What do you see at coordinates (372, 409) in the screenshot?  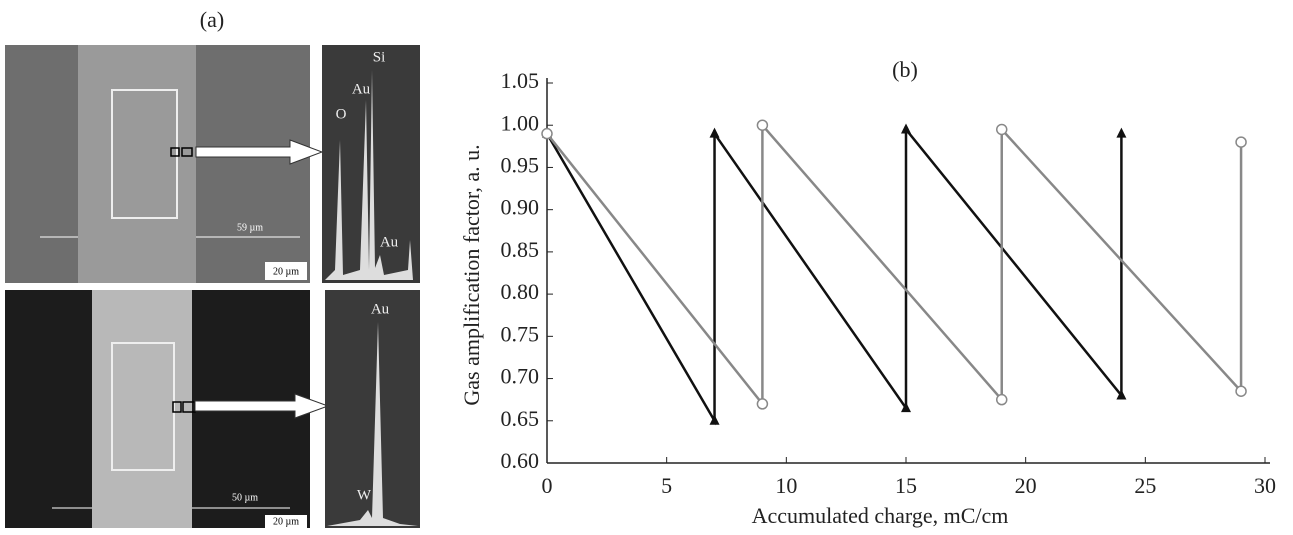 I see `spectrum-bottom: Au W` at bounding box center [372, 409].